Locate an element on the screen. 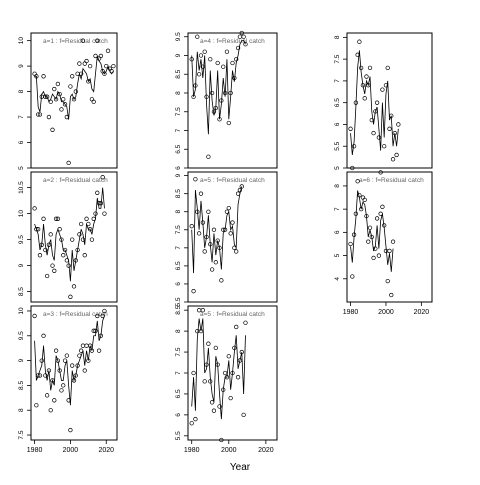  y-tick-label: 6 is located at coordinates (337, 124).